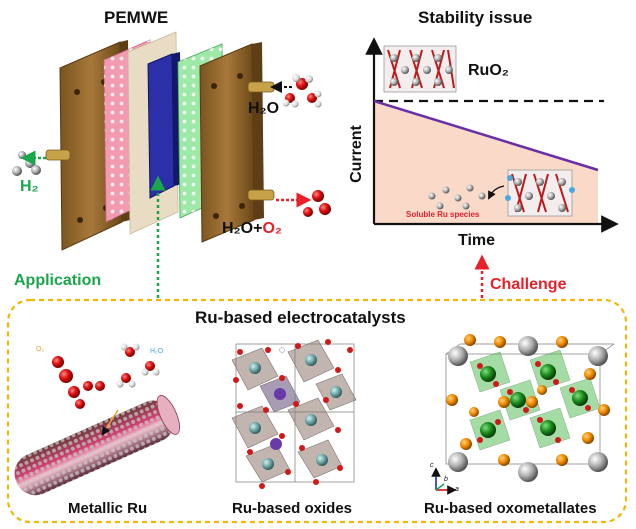  What do you see at coordinates (292, 508) in the screenshot?
I see `ru-oxides-label: Ru-based oxides` at bounding box center [292, 508].